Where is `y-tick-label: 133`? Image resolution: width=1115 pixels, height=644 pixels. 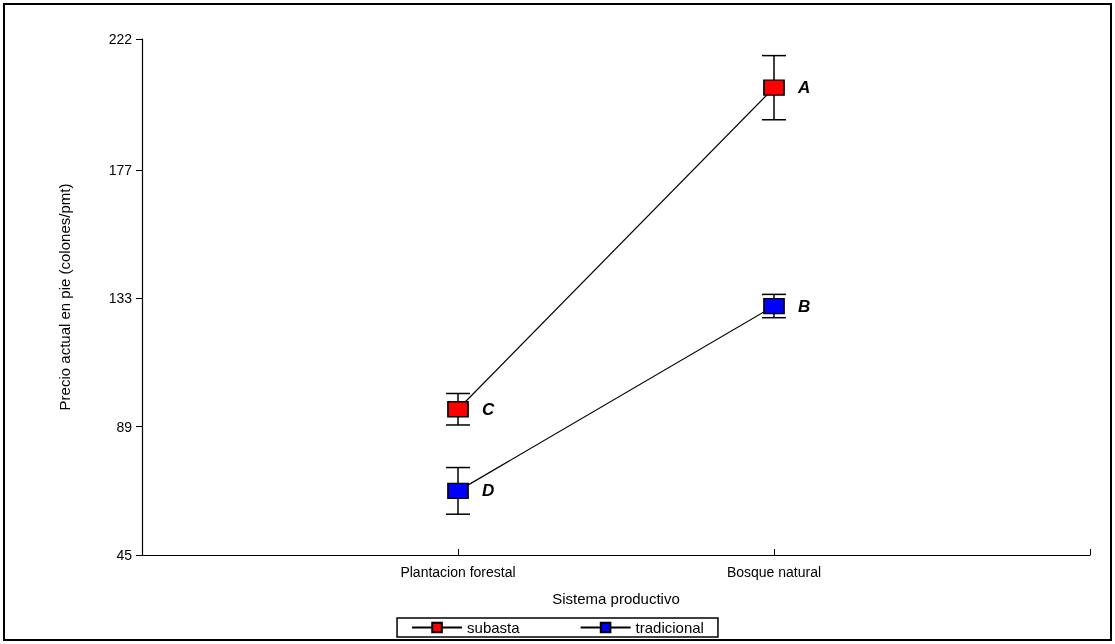 y-tick-label: 133 is located at coordinates (120, 298).